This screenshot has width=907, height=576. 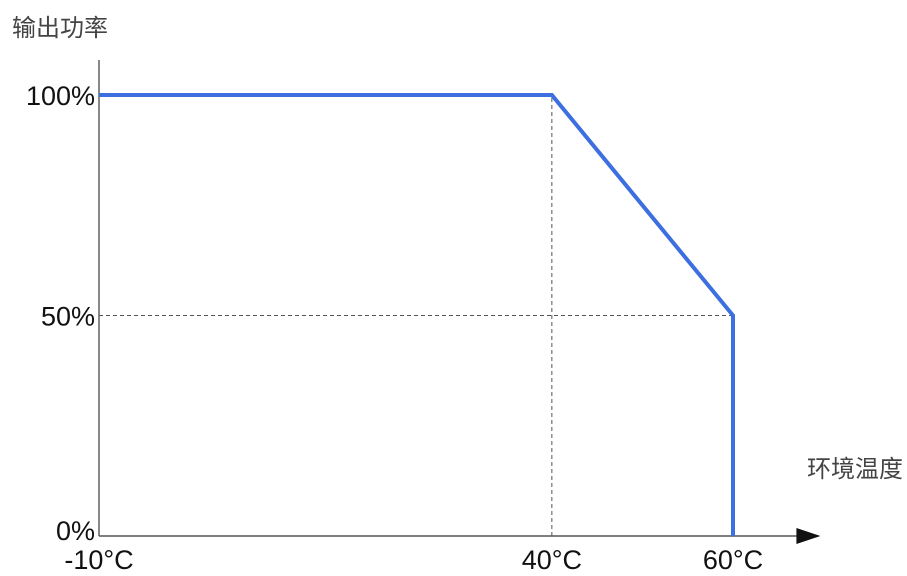 What do you see at coordinates (98, 560) in the screenshot?
I see `x-tick-label: -10°C` at bounding box center [98, 560].